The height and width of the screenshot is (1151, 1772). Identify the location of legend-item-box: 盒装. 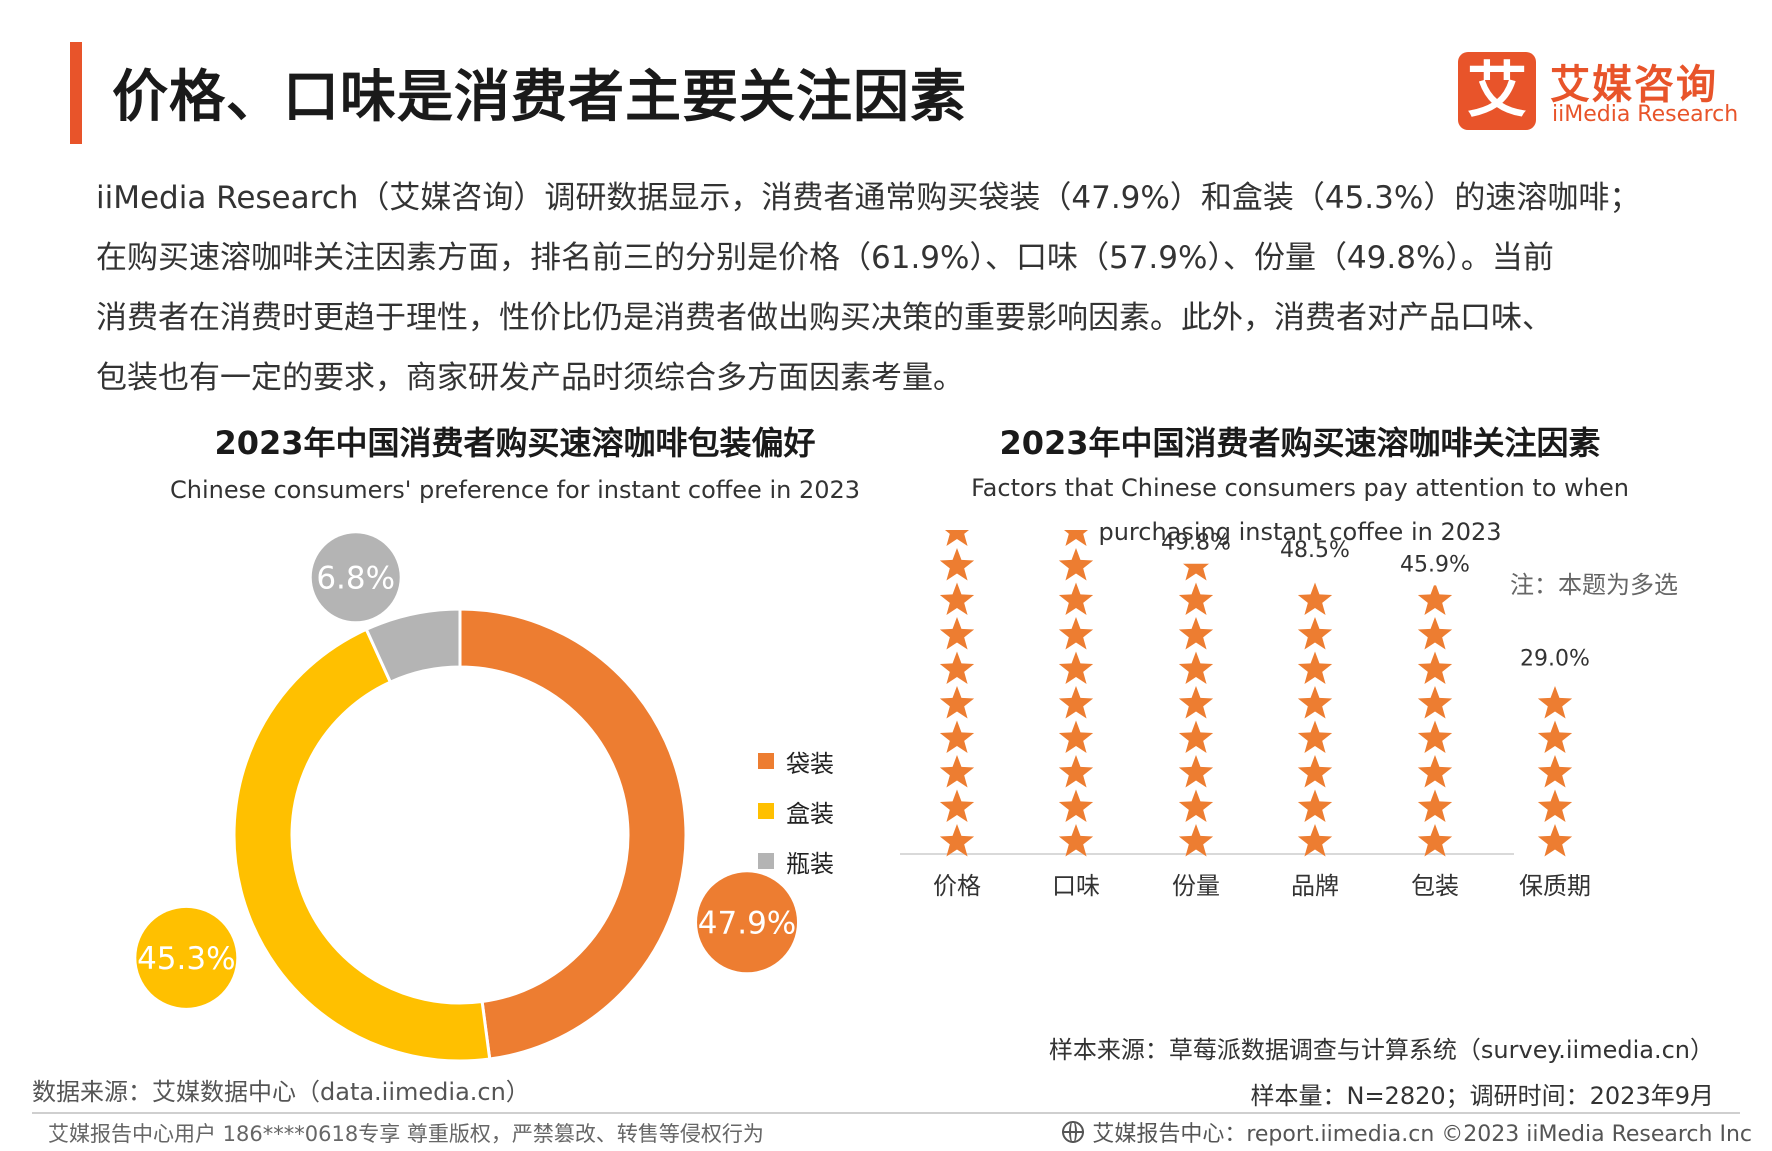
(796, 811).